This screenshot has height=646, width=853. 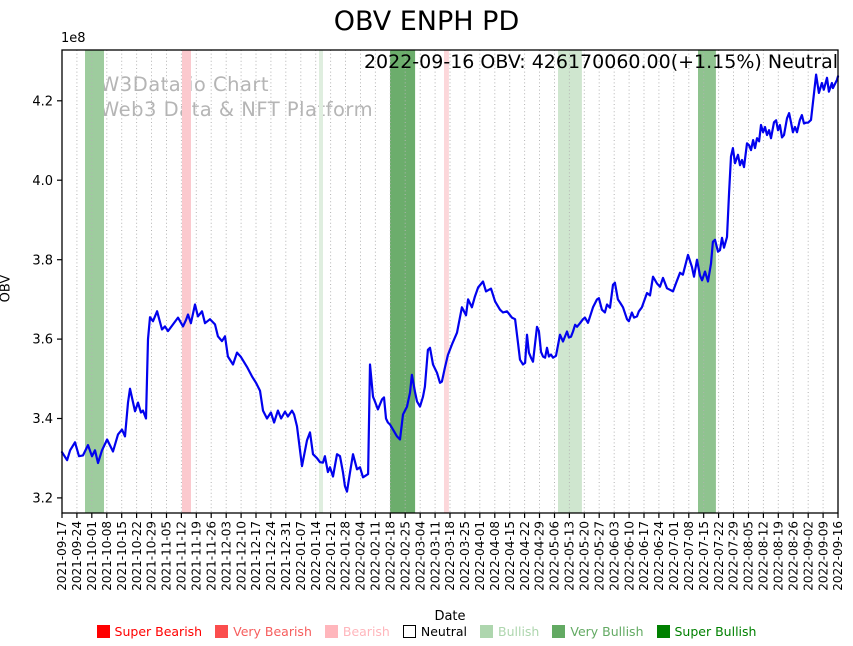 I want to click on x-tick-label: 2022-04-01, so click(x=480, y=556).